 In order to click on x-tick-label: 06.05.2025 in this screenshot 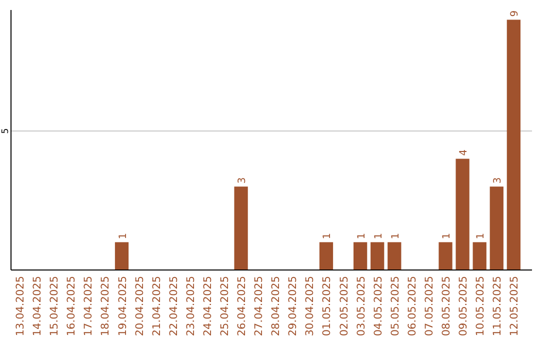, I will do `click(412, 306)`.